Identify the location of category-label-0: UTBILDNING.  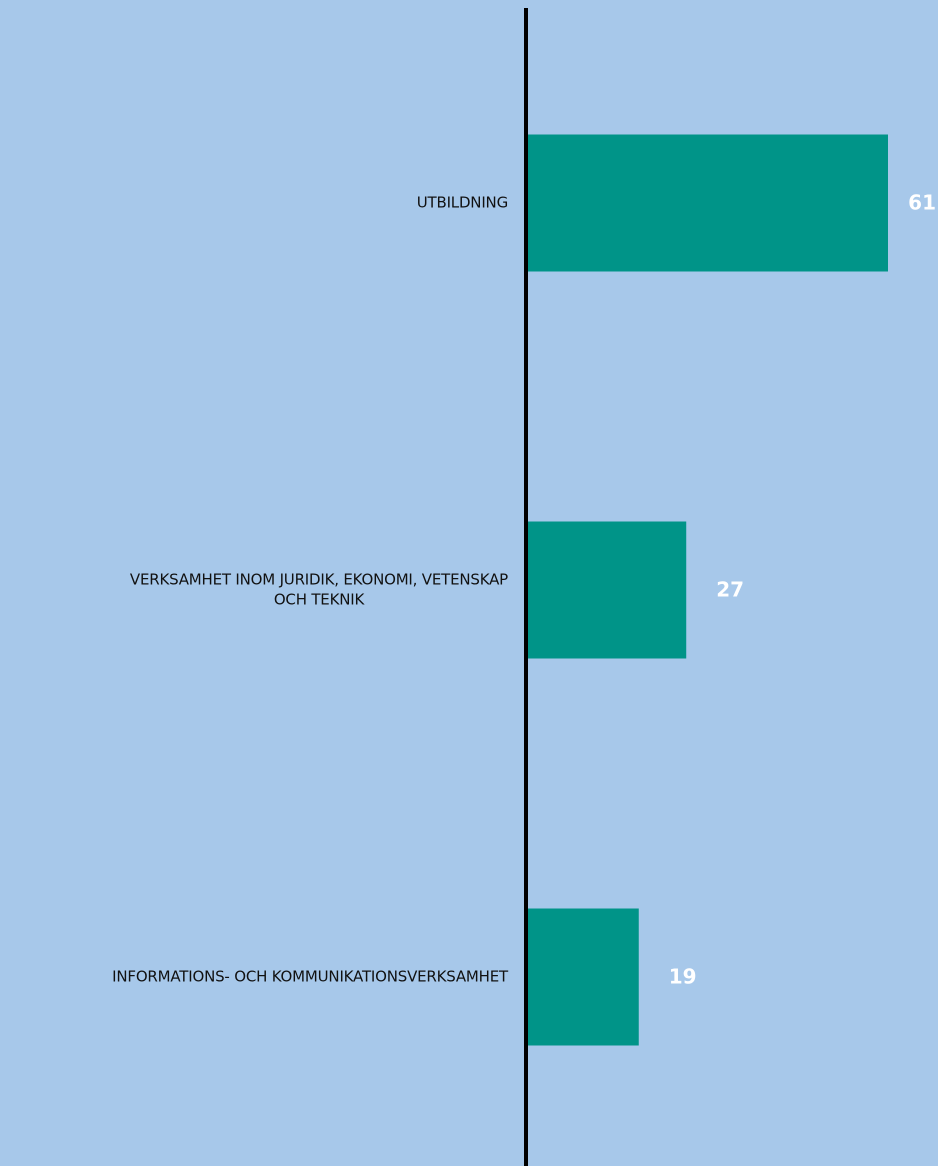
(462, 203).